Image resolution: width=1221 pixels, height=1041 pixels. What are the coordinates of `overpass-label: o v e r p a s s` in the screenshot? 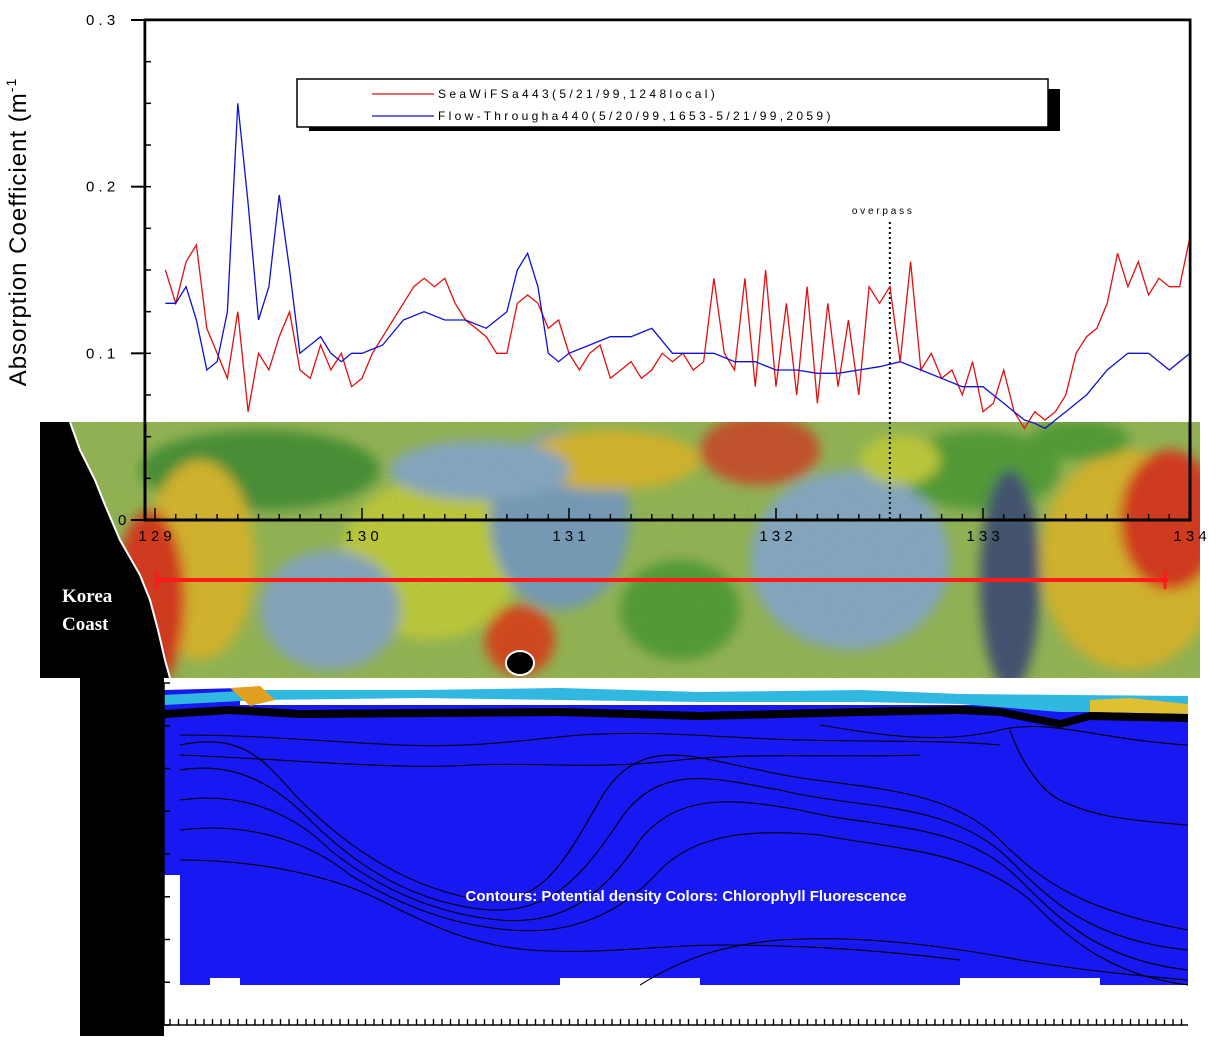 It's located at (882, 211).